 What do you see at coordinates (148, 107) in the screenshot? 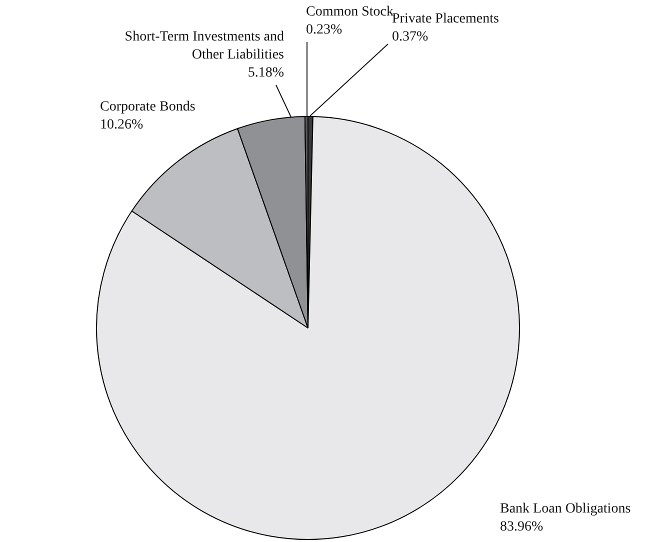
I see `slice-label: Corporate Bonds` at bounding box center [148, 107].